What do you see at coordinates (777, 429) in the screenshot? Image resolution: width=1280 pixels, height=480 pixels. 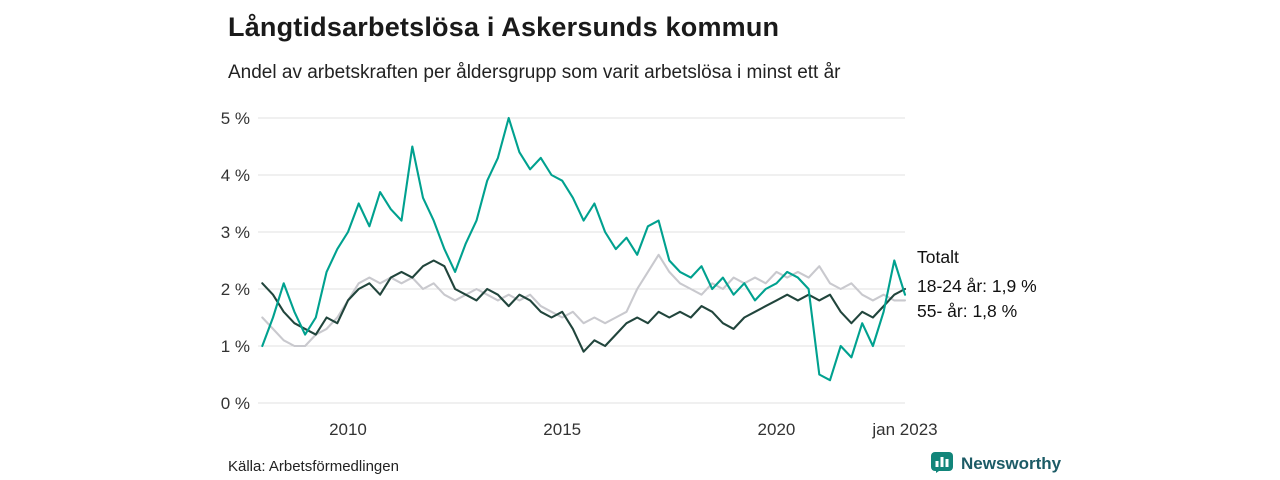 I see `x-tick-label: 2020` at bounding box center [777, 429].